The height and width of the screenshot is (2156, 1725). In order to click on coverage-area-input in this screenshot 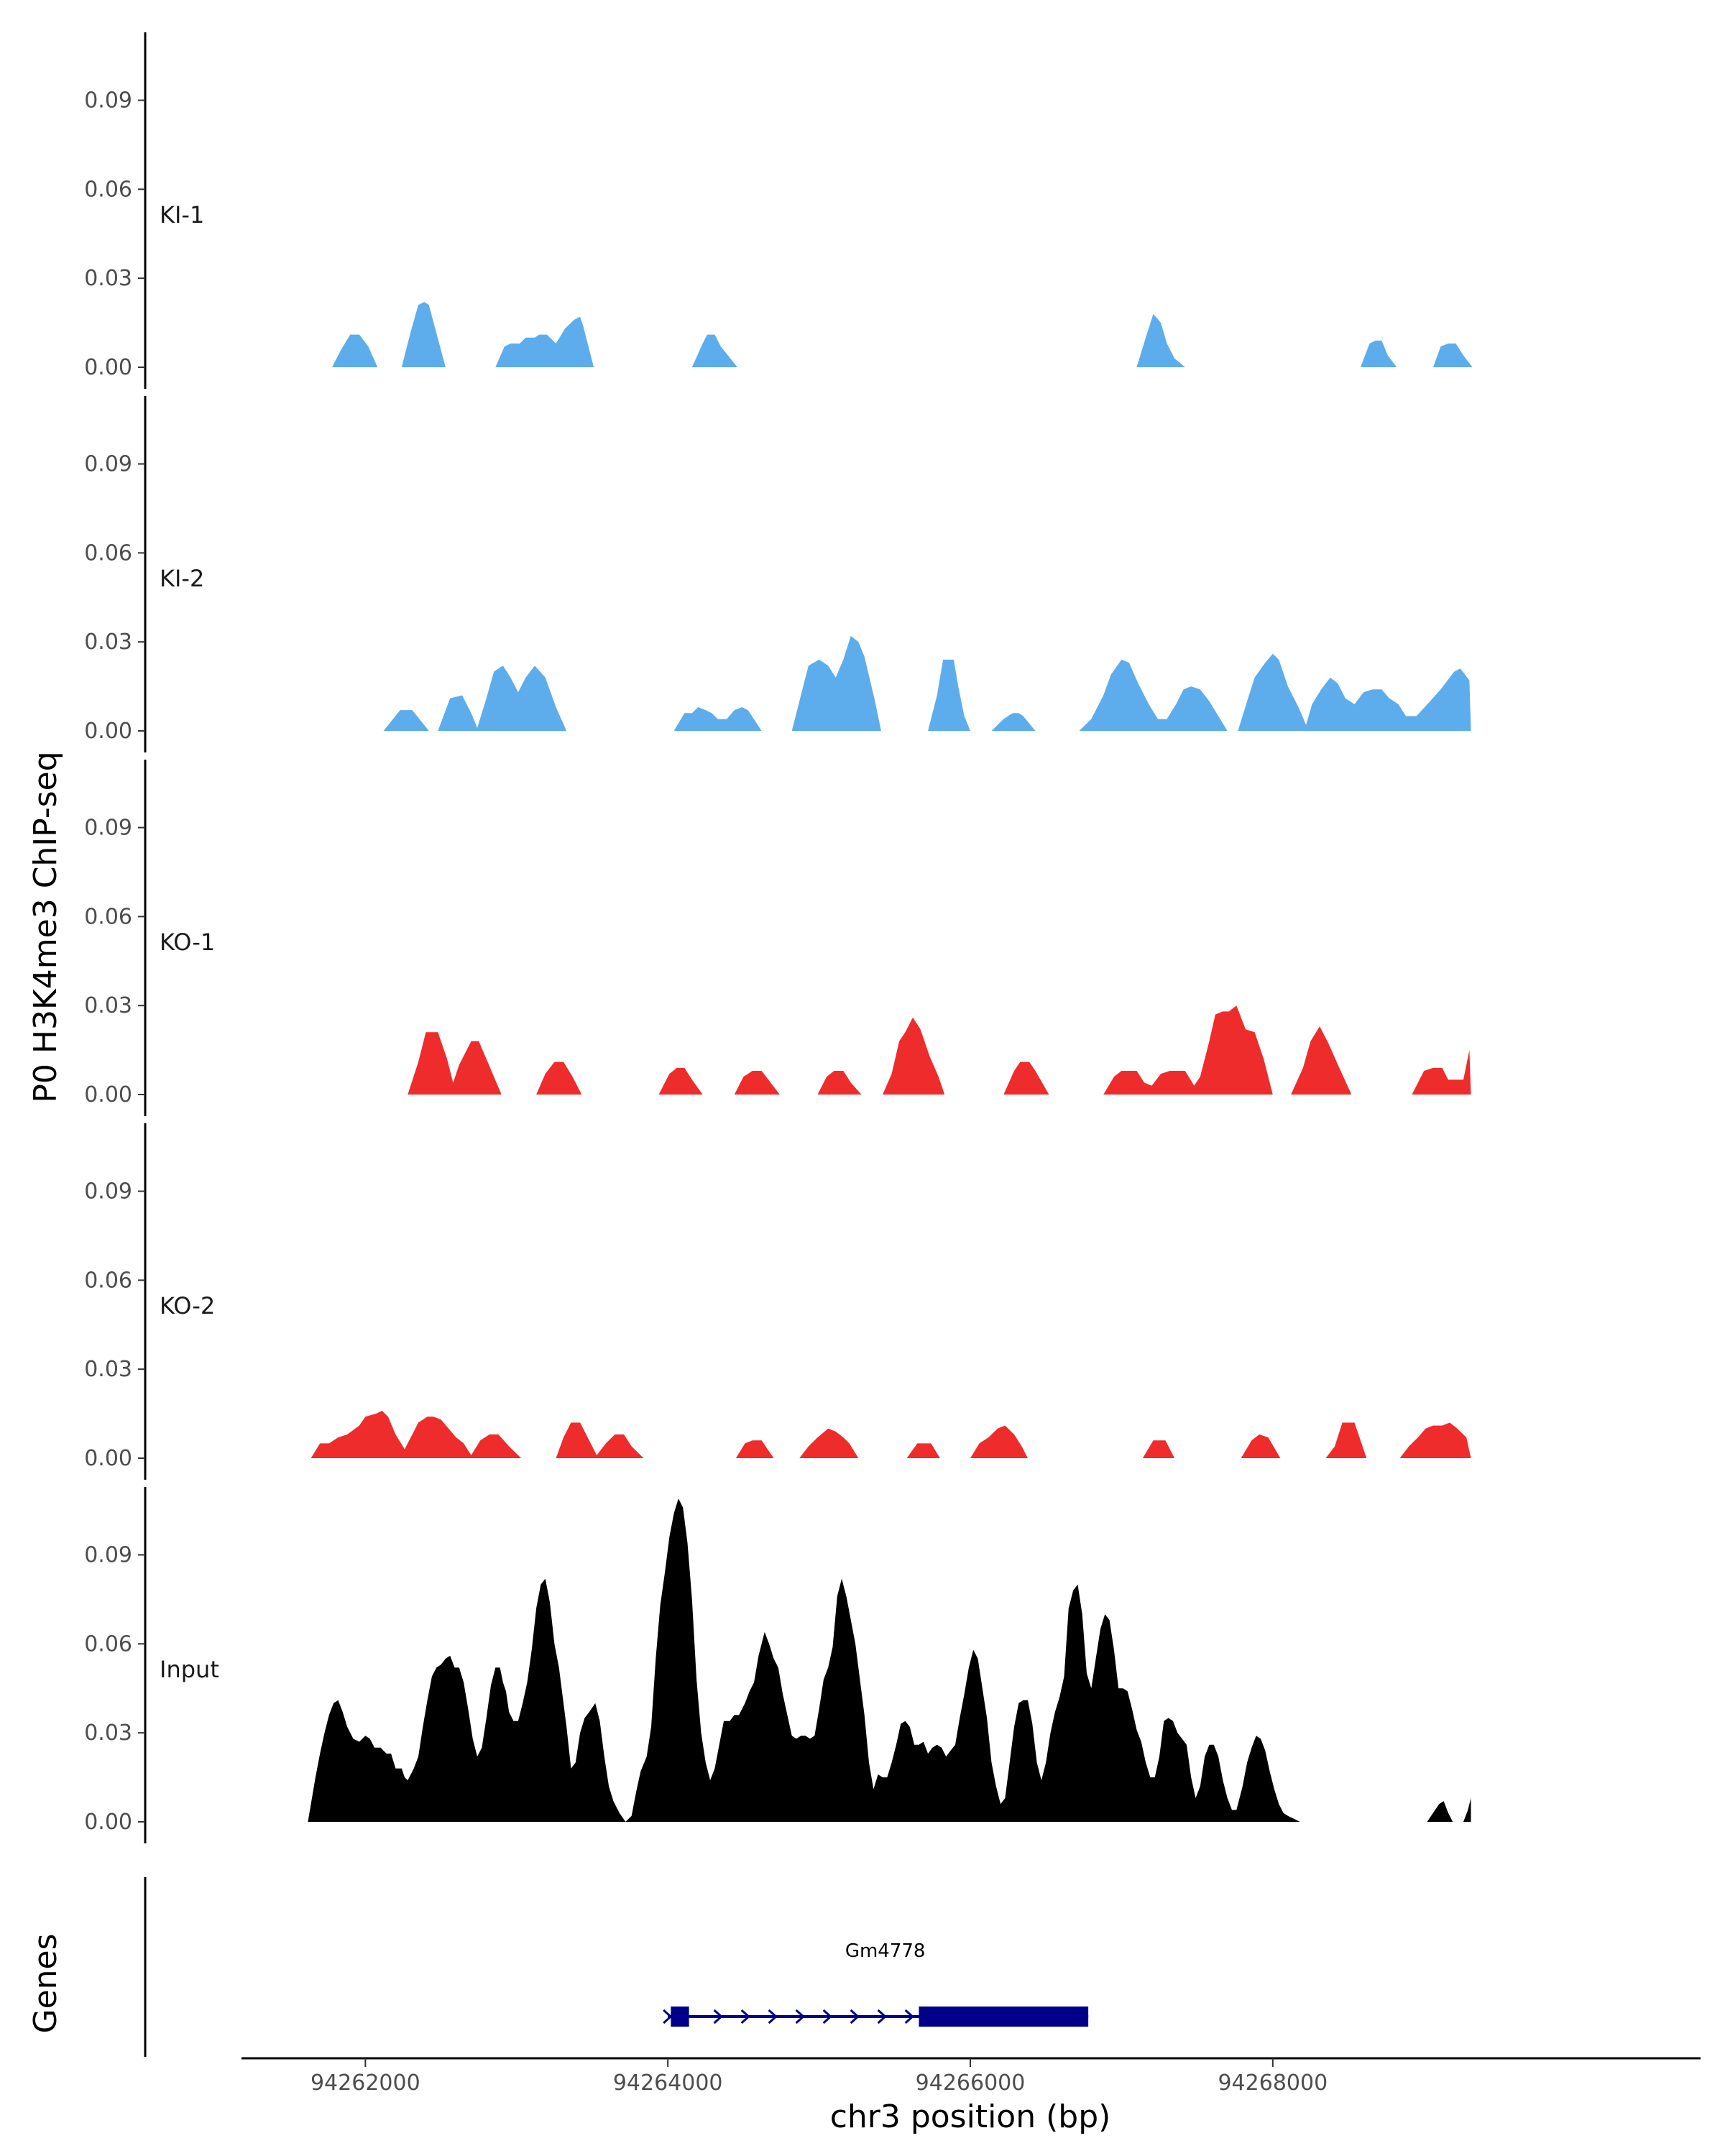, I will do `click(889, 1660)`.